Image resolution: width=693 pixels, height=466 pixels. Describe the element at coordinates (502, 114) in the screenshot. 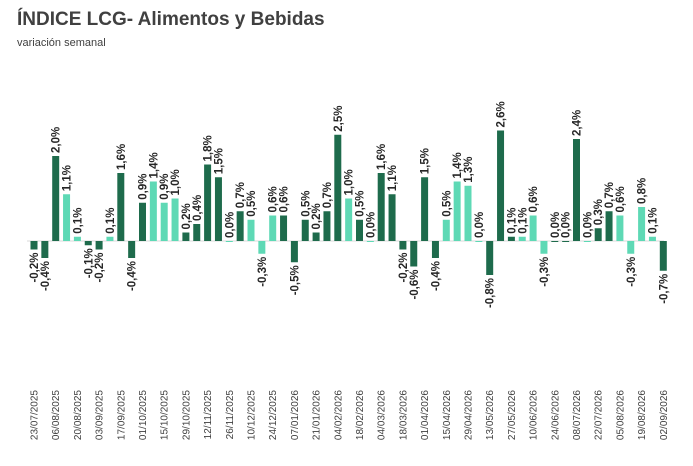

I see `value-label: 2,6%` at that location.